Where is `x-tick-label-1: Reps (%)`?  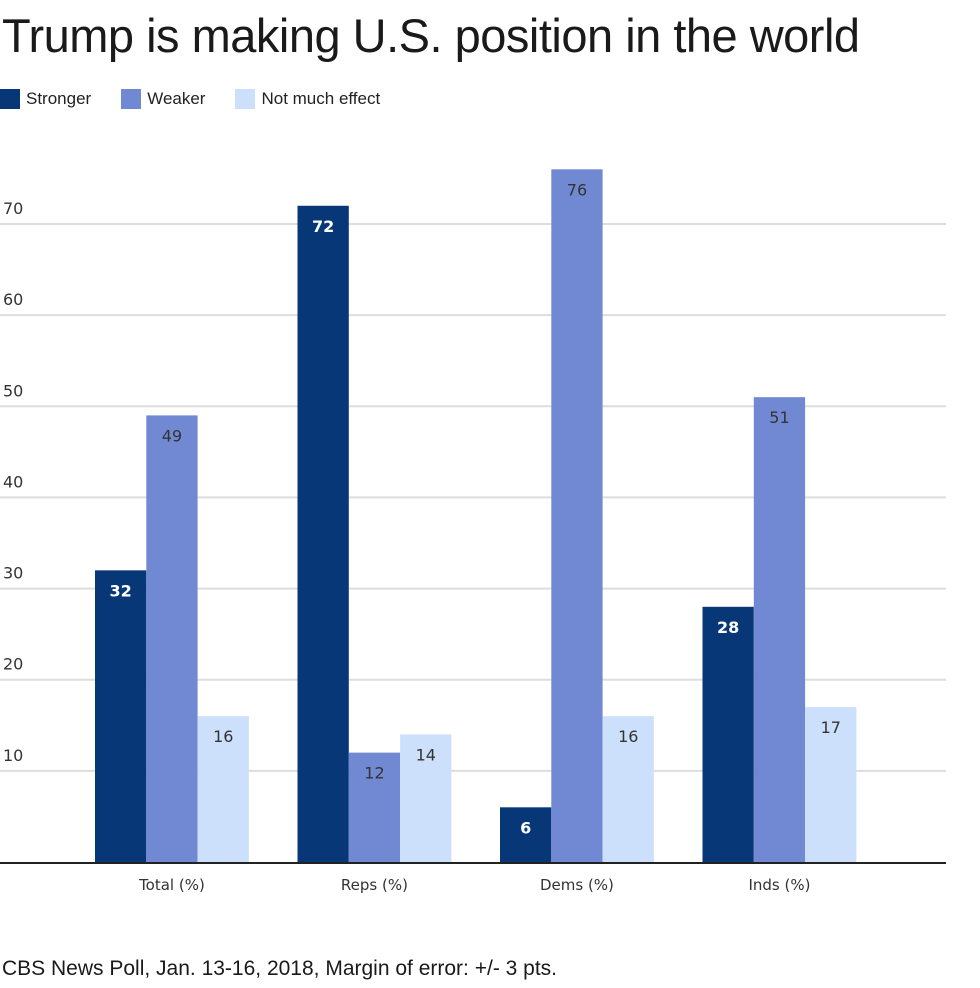 x-tick-label-1: Reps (%) is located at coordinates (374, 885).